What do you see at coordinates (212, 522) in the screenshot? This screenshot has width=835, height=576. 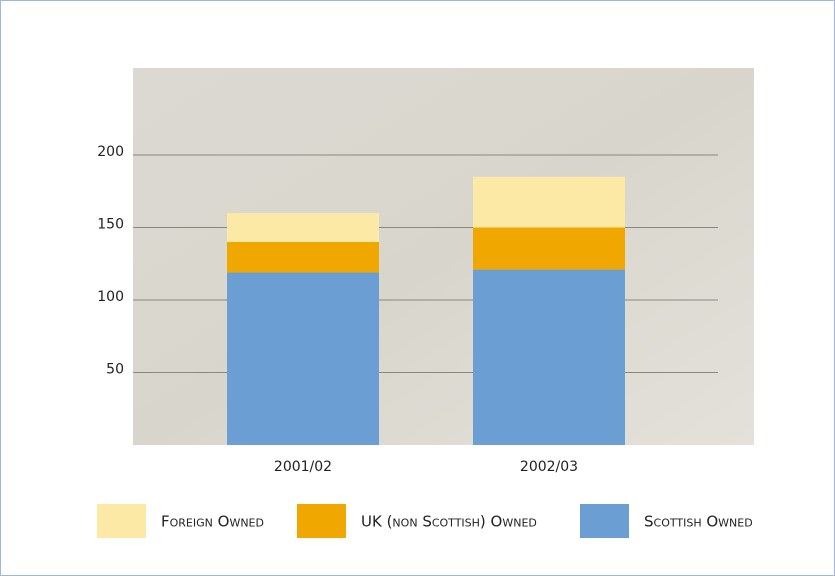 I see `legend-label: Foreign Owned` at bounding box center [212, 522].